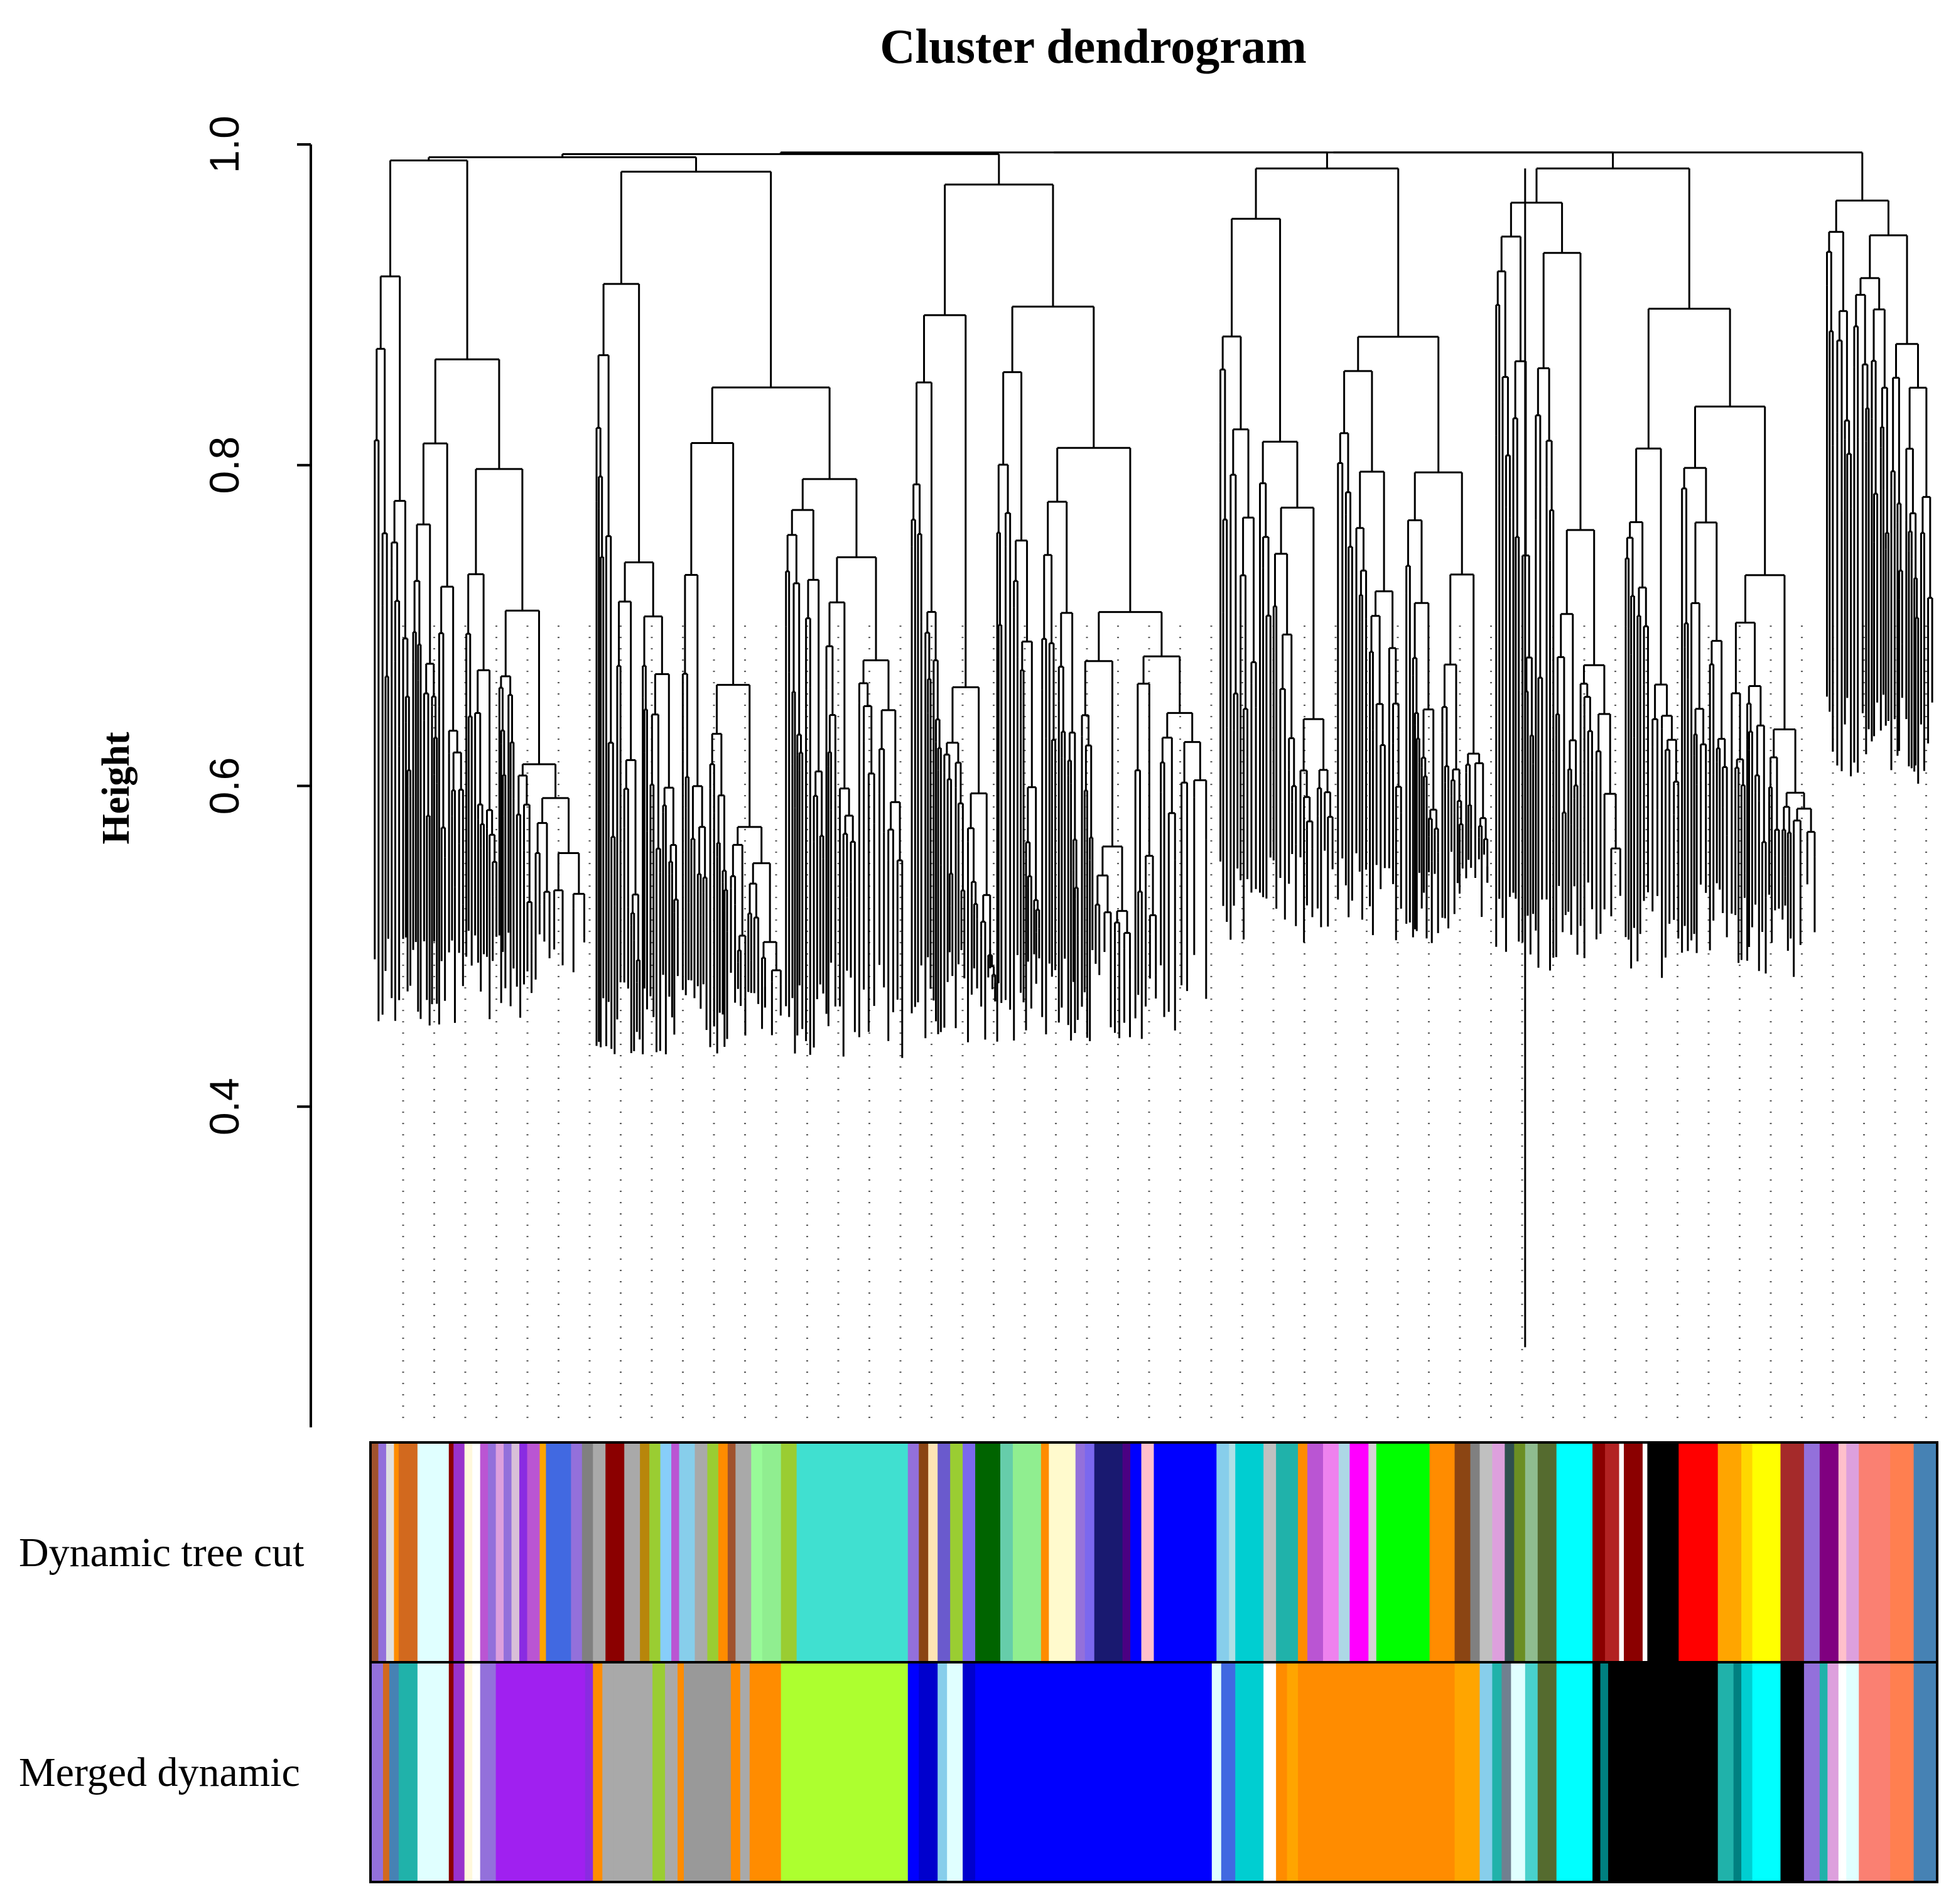 This screenshot has height=1904, width=1956. Describe the element at coordinates (224, 144) in the screenshot. I see `y-tick-label: 1.0` at that location.